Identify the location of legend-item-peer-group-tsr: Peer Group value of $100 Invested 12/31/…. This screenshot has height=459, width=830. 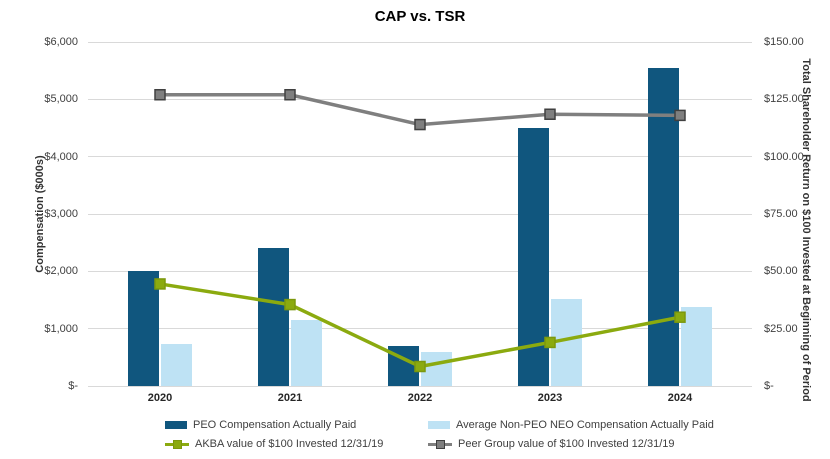
(551, 444).